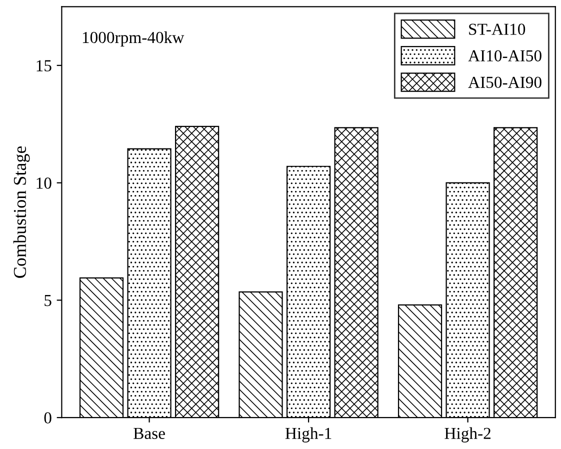 This screenshot has width=561, height=449. I want to click on y-tick-label: 10, so click(44, 183).